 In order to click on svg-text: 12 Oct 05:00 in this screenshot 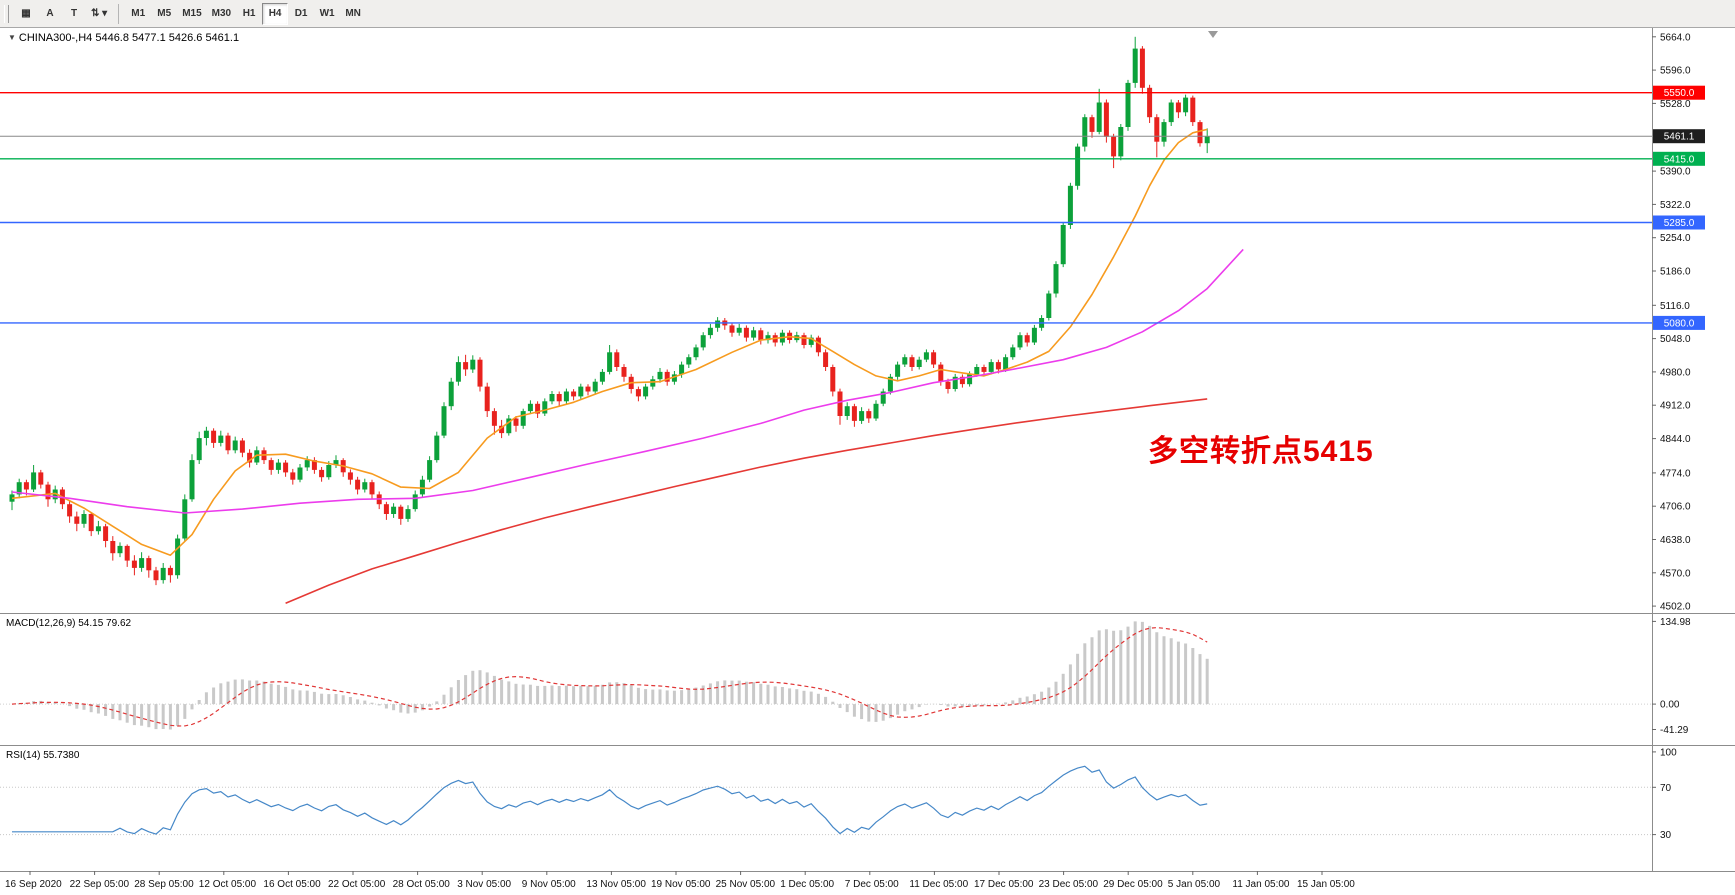, I will do `click(228, 884)`.